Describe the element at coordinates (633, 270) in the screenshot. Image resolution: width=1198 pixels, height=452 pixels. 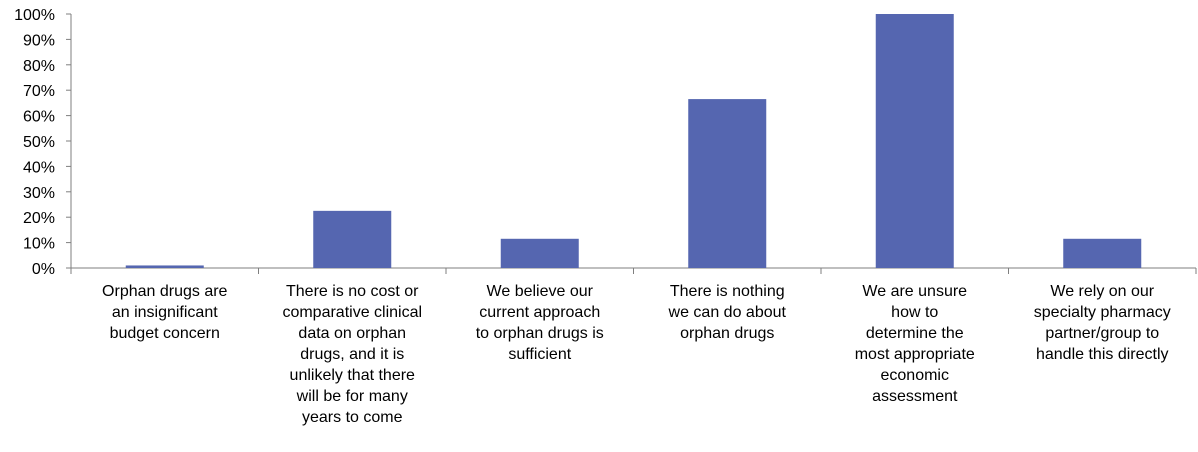
I see `x-axis` at that location.